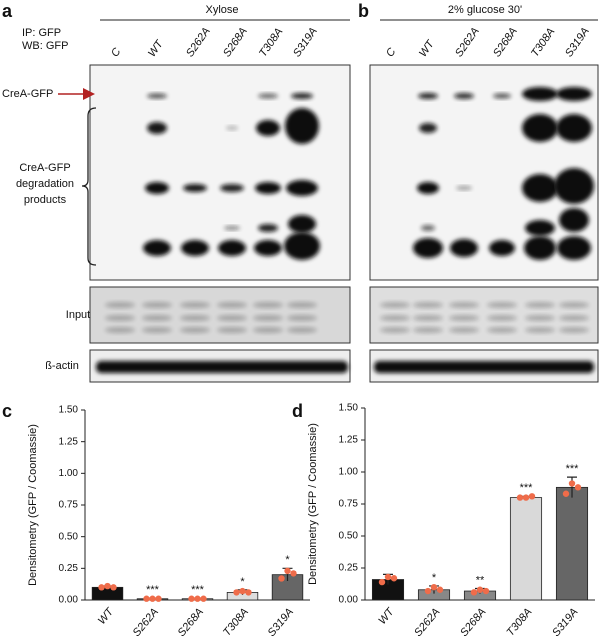  I want to click on degradation-label: products, so click(45, 200).